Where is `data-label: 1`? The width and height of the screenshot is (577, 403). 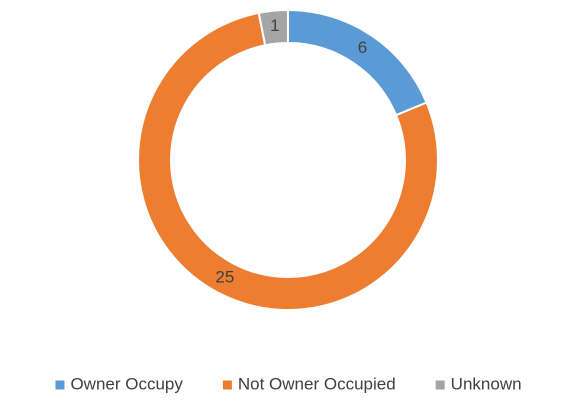 data-label: 1 is located at coordinates (274, 25).